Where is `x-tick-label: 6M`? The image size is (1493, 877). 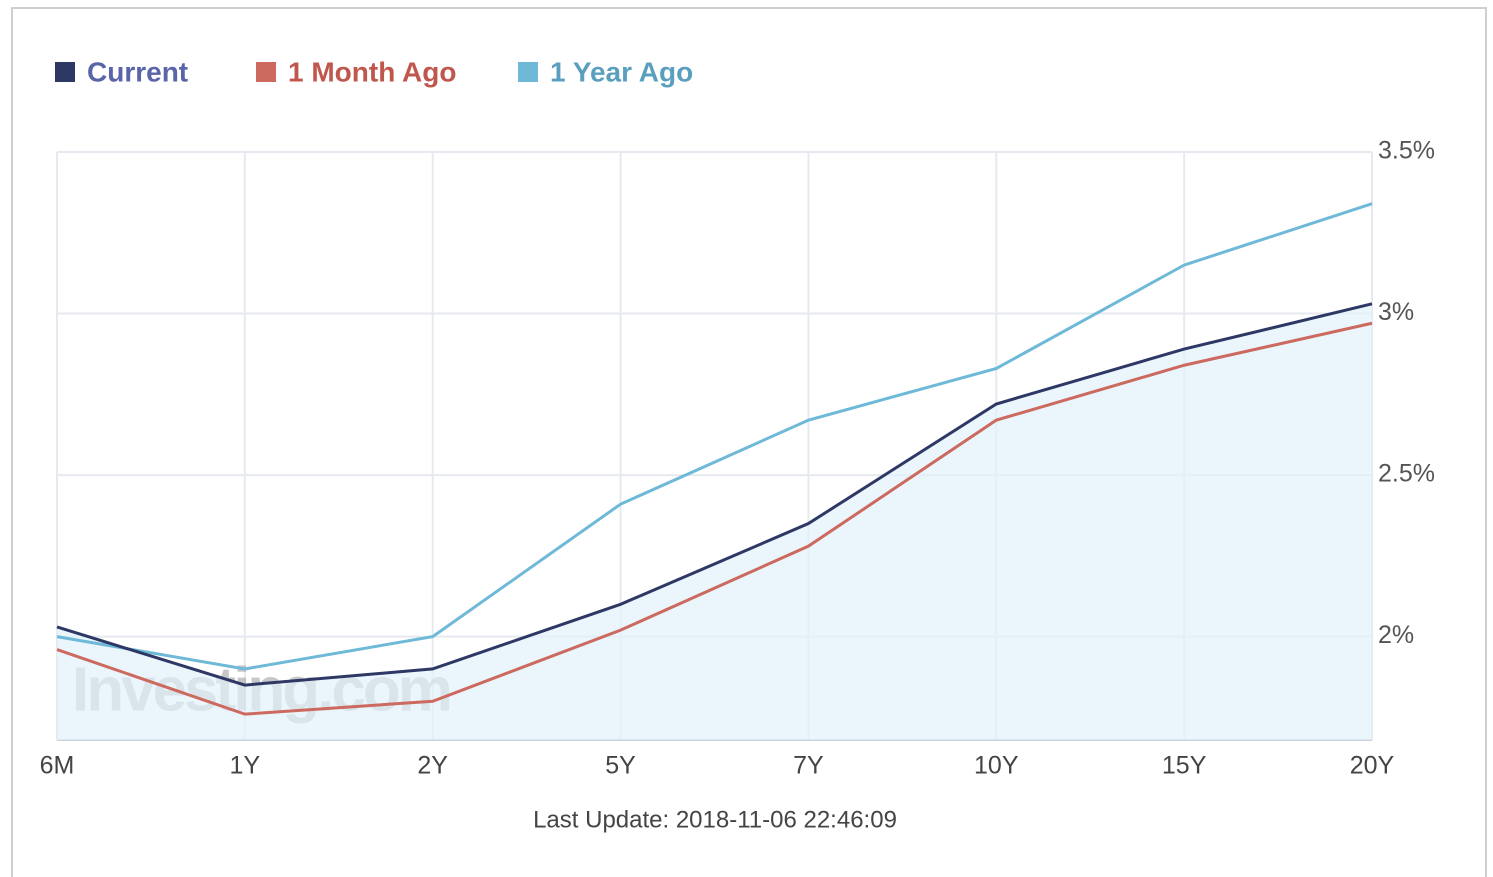 x-tick-label: 6M is located at coordinates (57, 766).